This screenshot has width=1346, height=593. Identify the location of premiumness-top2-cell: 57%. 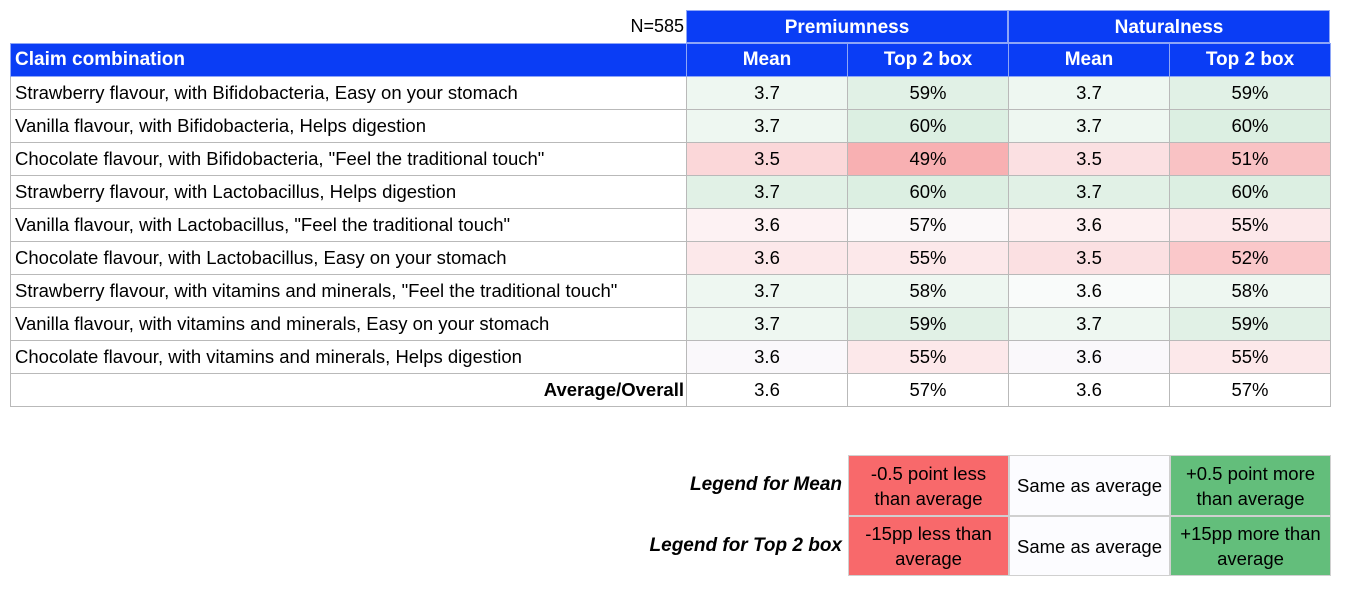
(928, 225).